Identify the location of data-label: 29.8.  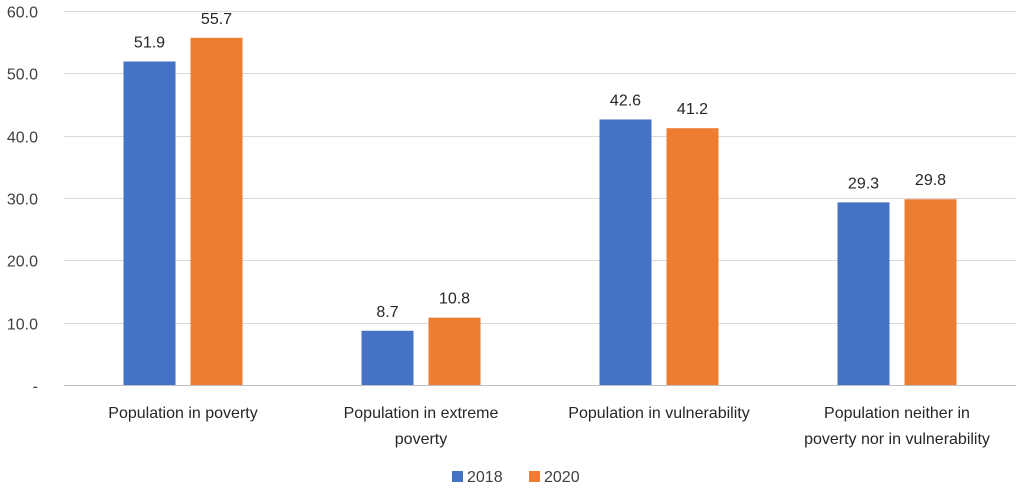
(930, 180).